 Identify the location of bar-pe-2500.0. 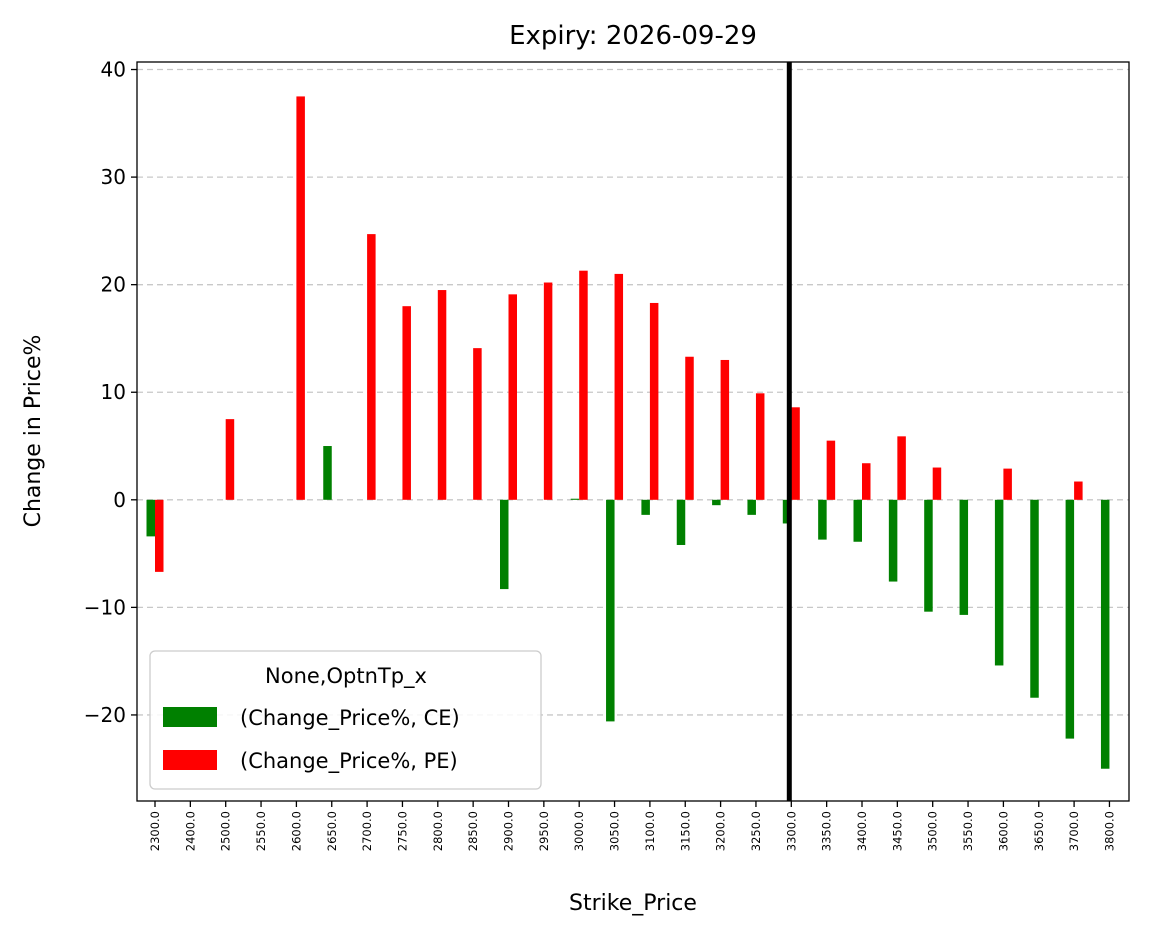
(230, 459).